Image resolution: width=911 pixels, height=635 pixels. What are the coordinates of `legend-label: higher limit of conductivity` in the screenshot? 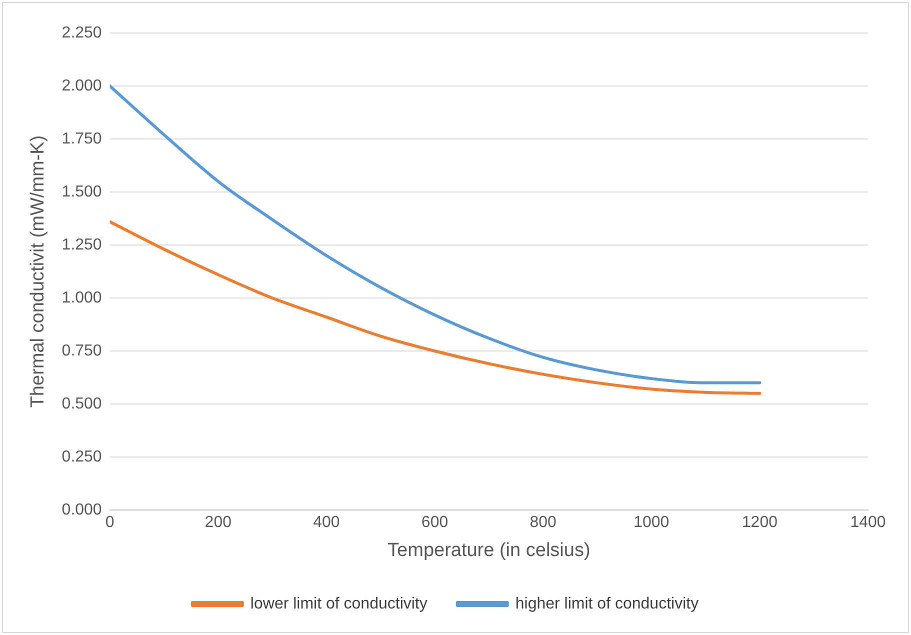 It's located at (607, 603).